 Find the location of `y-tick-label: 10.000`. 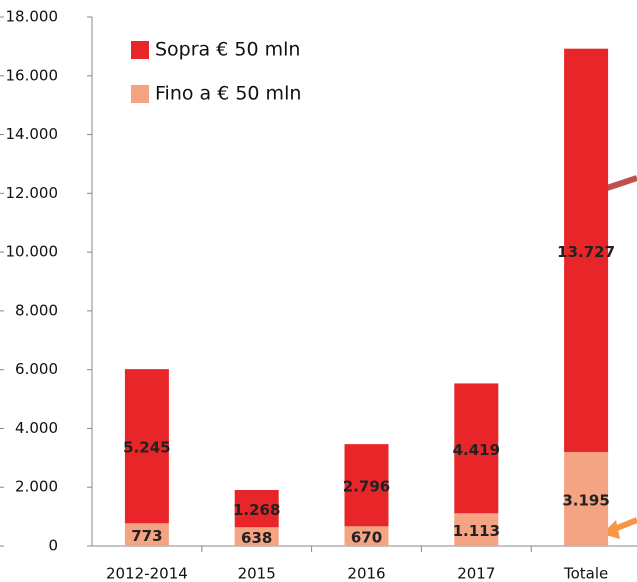

y-tick-label: 10.000 is located at coordinates (32, 252).